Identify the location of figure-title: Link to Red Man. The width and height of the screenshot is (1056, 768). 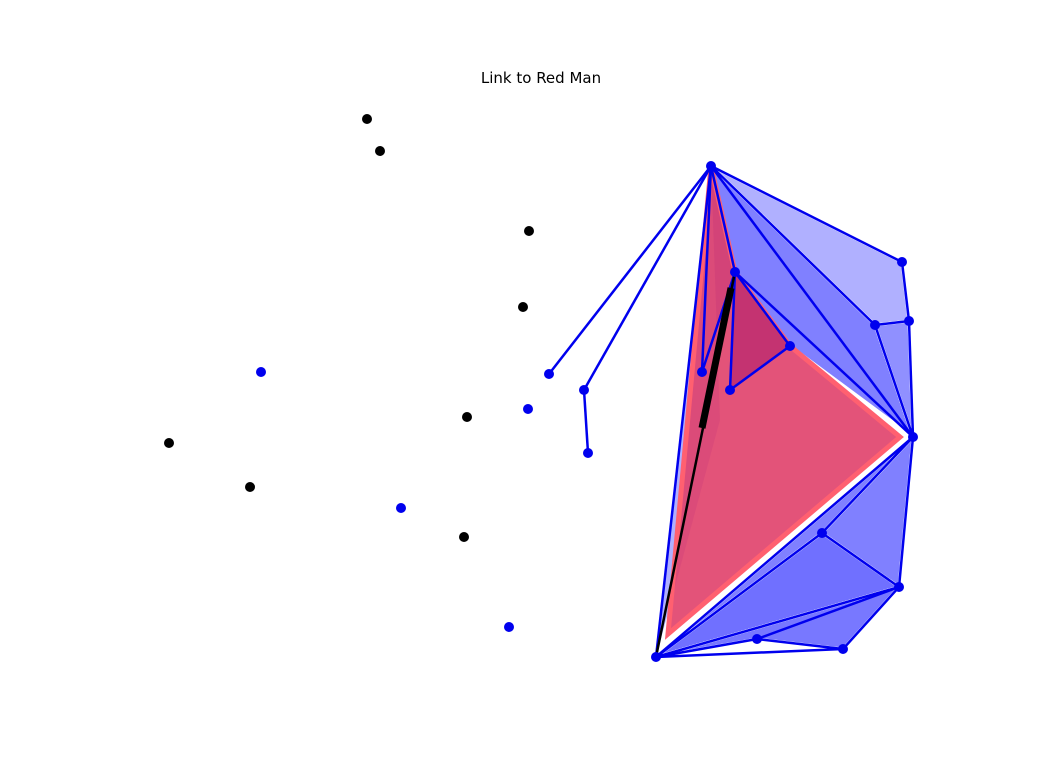
(541, 78).